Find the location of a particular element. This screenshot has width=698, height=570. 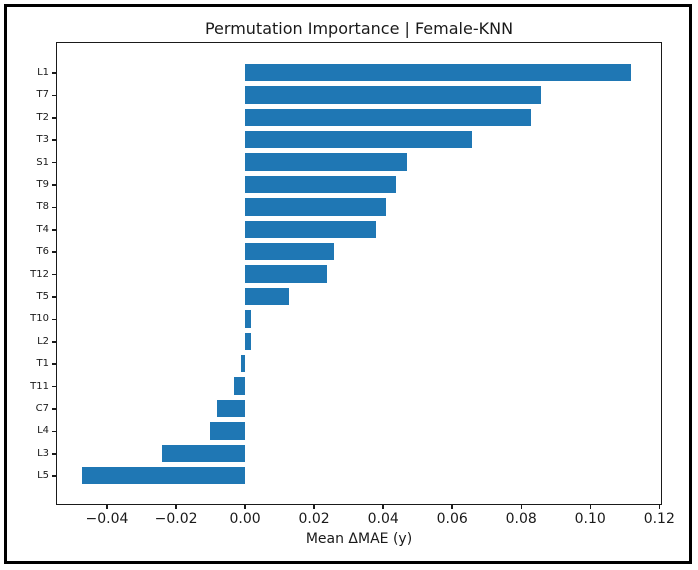

bar-t6 is located at coordinates (289, 251).